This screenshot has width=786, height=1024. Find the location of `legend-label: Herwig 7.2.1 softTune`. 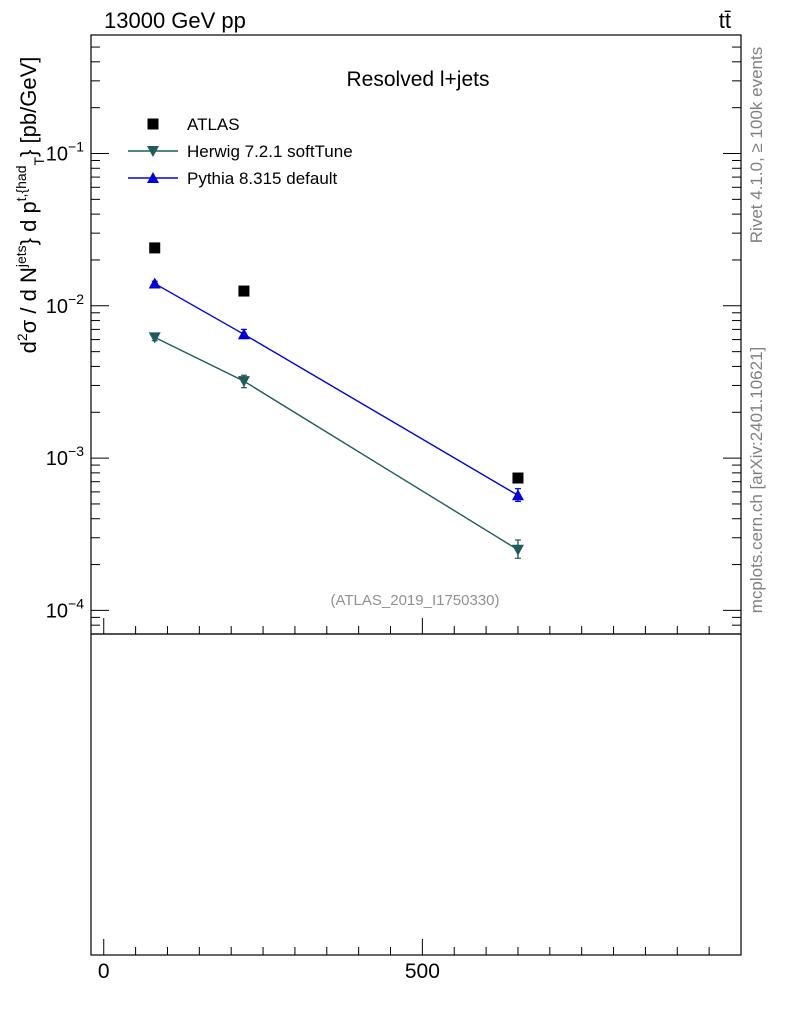

legend-label: Herwig 7.2.1 softTune is located at coordinates (270, 151).